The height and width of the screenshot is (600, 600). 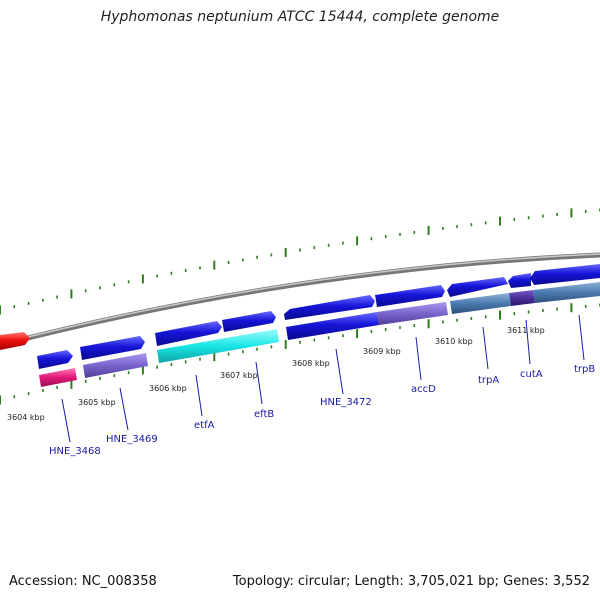 What do you see at coordinates (168, 388) in the screenshot?
I see `scale-label: 3606 kbp` at bounding box center [168, 388].